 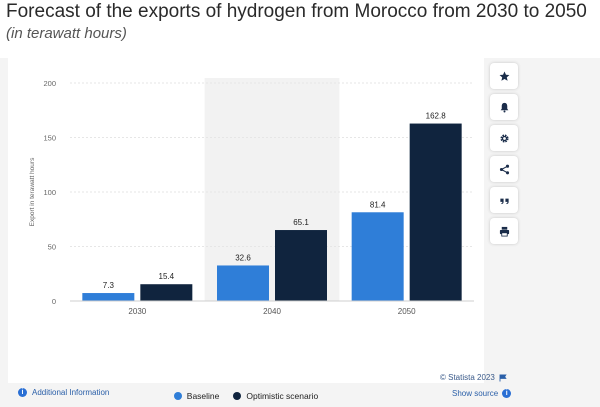 I want to click on data-label: 162.8, so click(x=436, y=116).